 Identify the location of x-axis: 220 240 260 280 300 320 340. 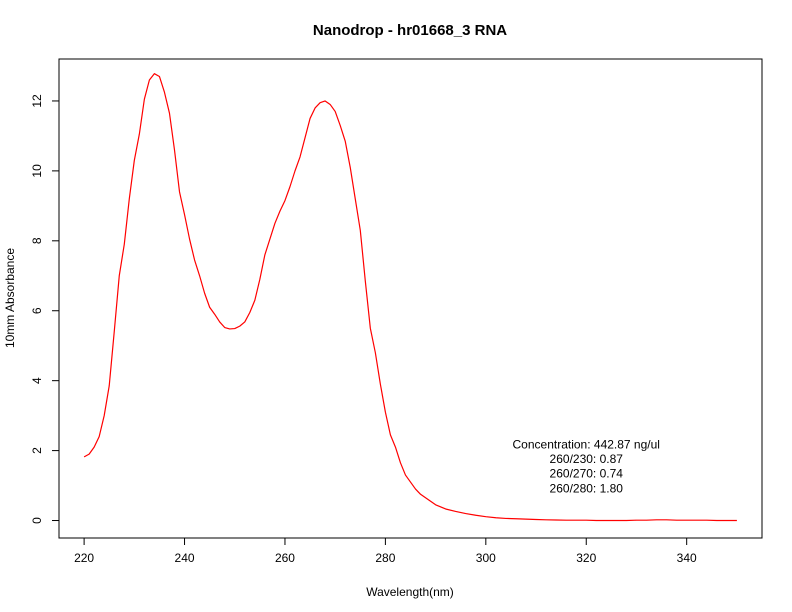
(385, 551).